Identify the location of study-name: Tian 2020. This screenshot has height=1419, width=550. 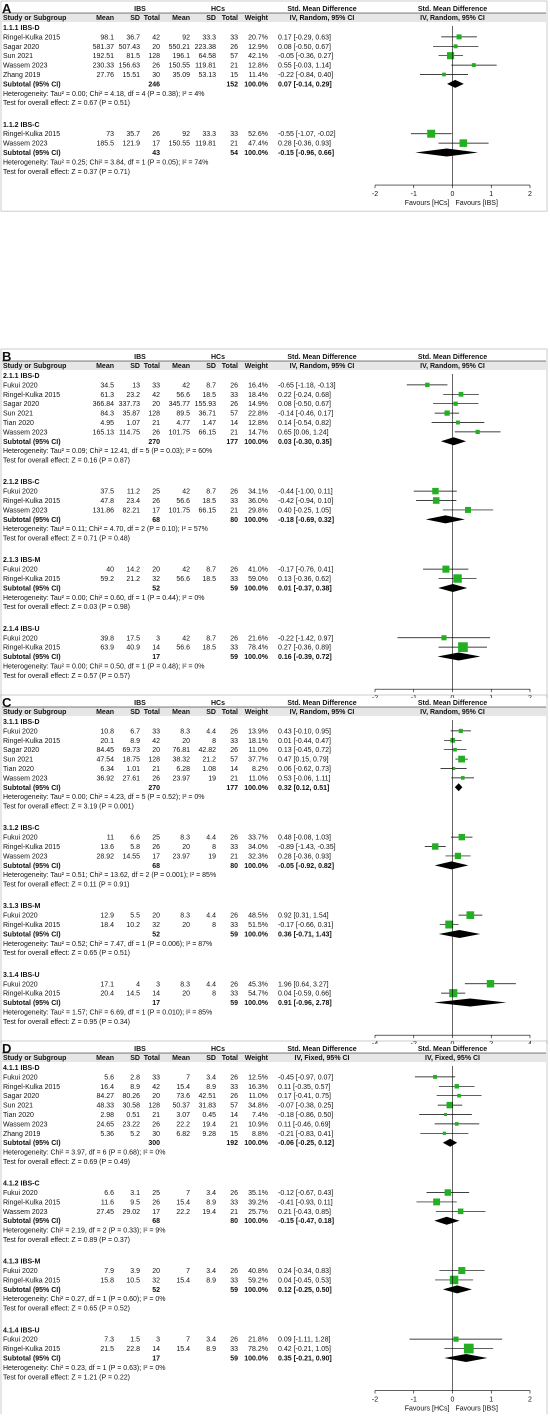
(18, 1115).